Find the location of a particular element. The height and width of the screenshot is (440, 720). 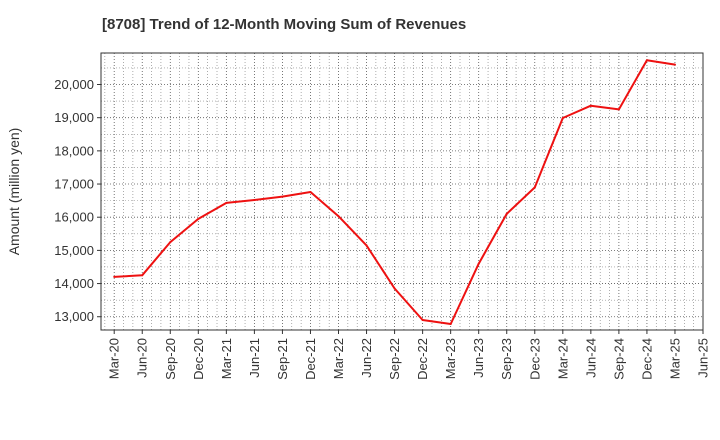

y-tick-label: 17,000 is located at coordinates (74, 184).